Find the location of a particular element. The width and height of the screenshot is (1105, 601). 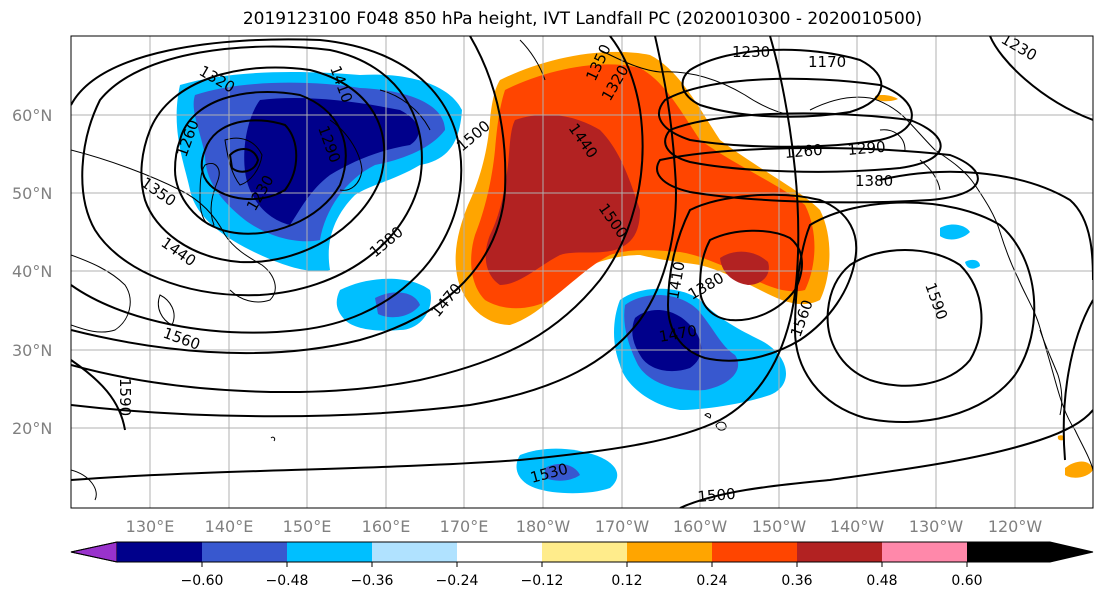

contour-label: 1230 is located at coordinates (751, 52).